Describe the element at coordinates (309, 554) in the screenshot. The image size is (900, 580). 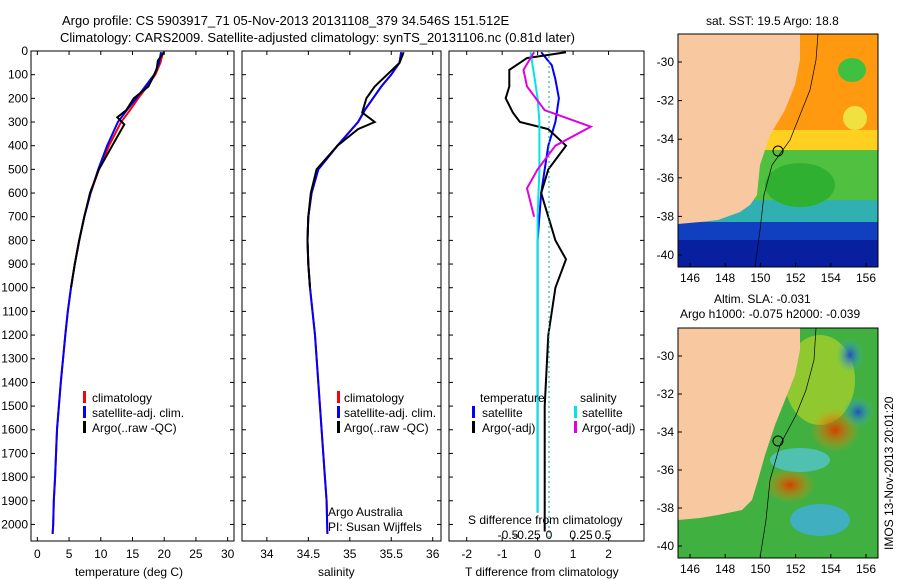
I see `x-tick-label: 34.5` at that location.